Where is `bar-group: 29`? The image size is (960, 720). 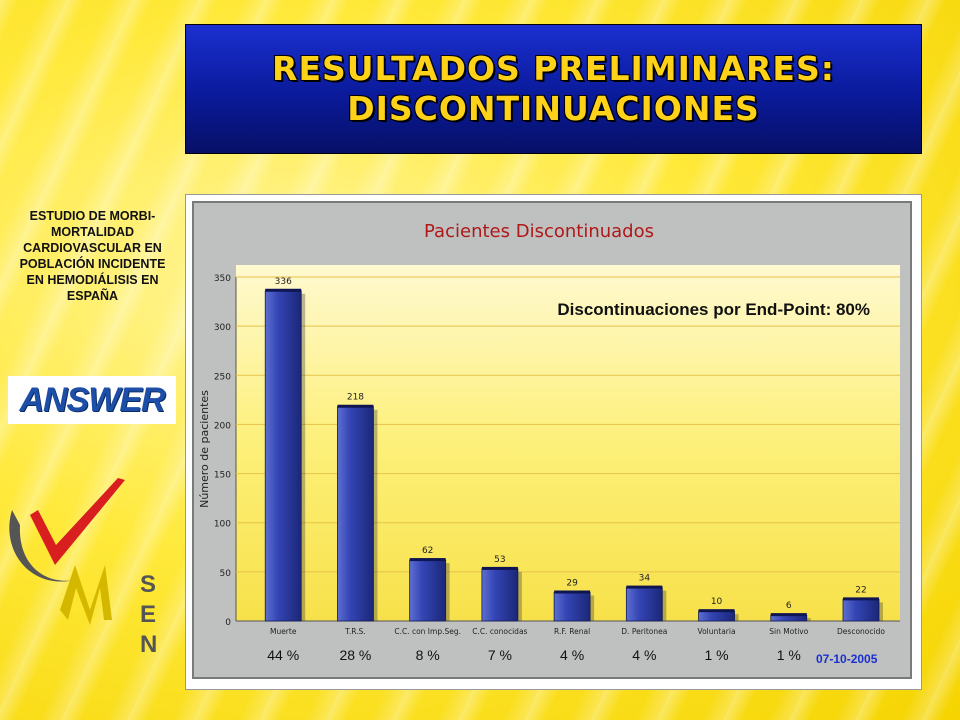
bar-group: 29 is located at coordinates (574, 600).